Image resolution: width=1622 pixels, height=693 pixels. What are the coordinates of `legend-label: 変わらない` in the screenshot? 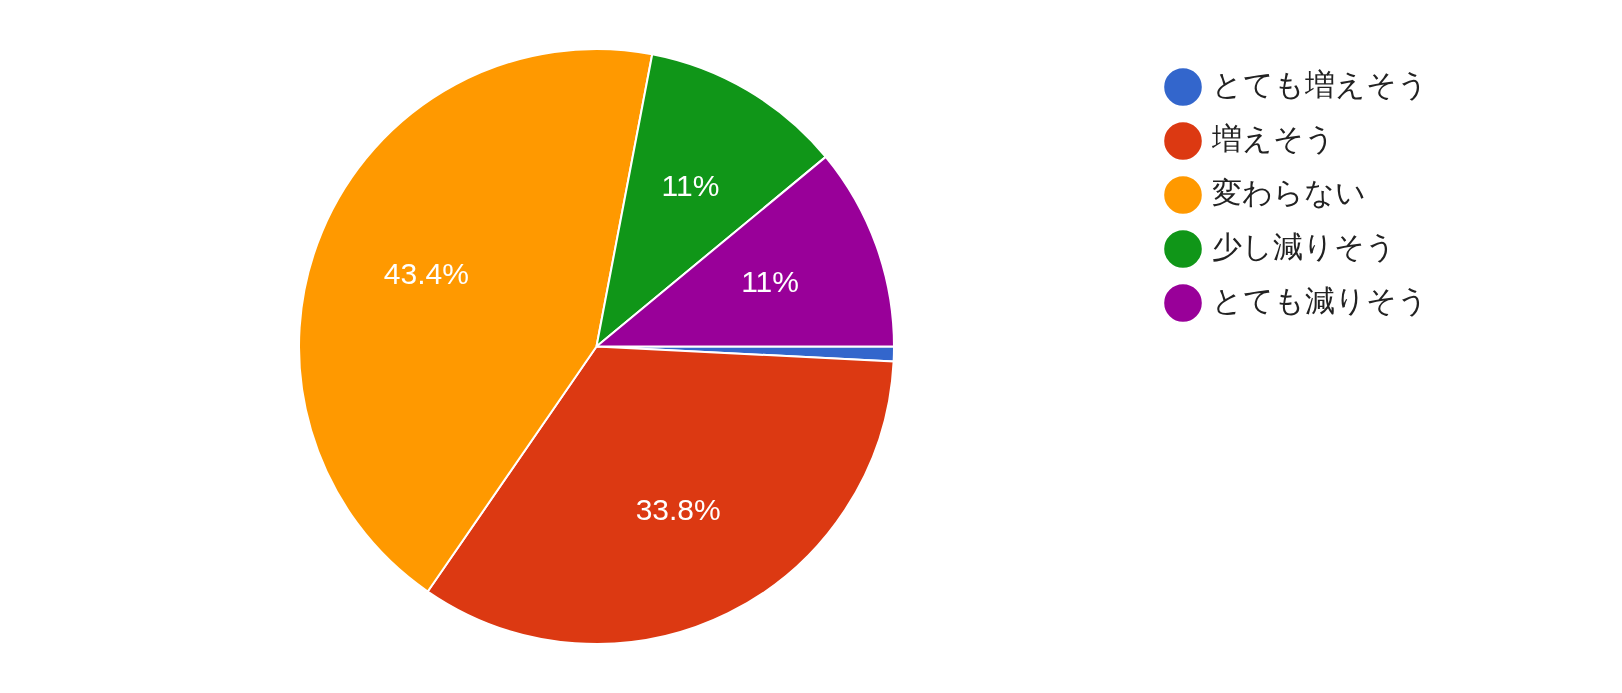 It's located at (1289, 192).